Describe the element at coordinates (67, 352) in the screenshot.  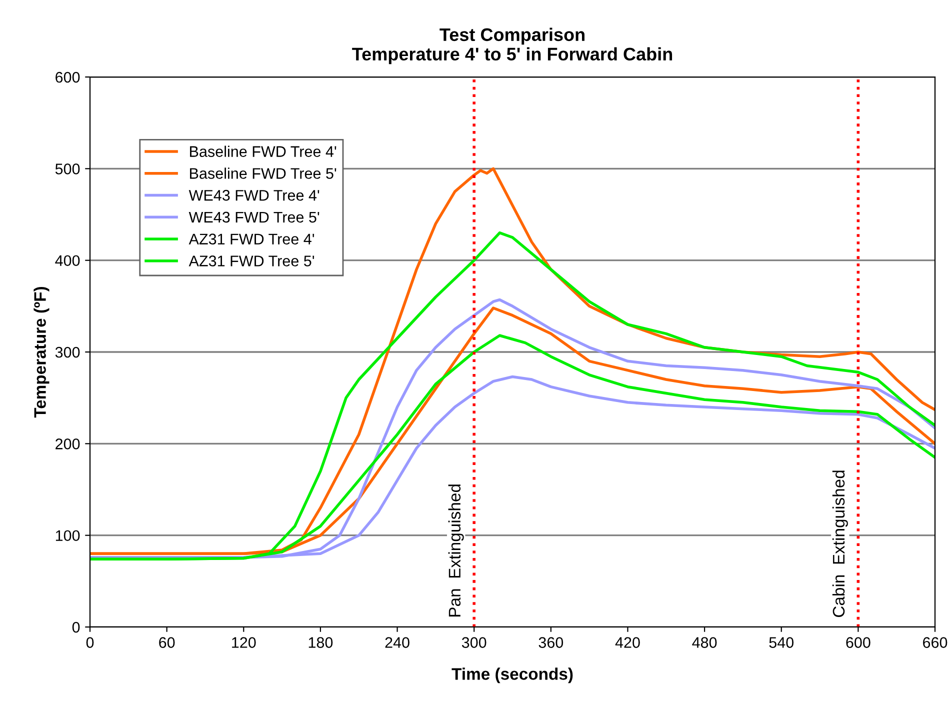
I see `y-tick-label: 300` at that location.